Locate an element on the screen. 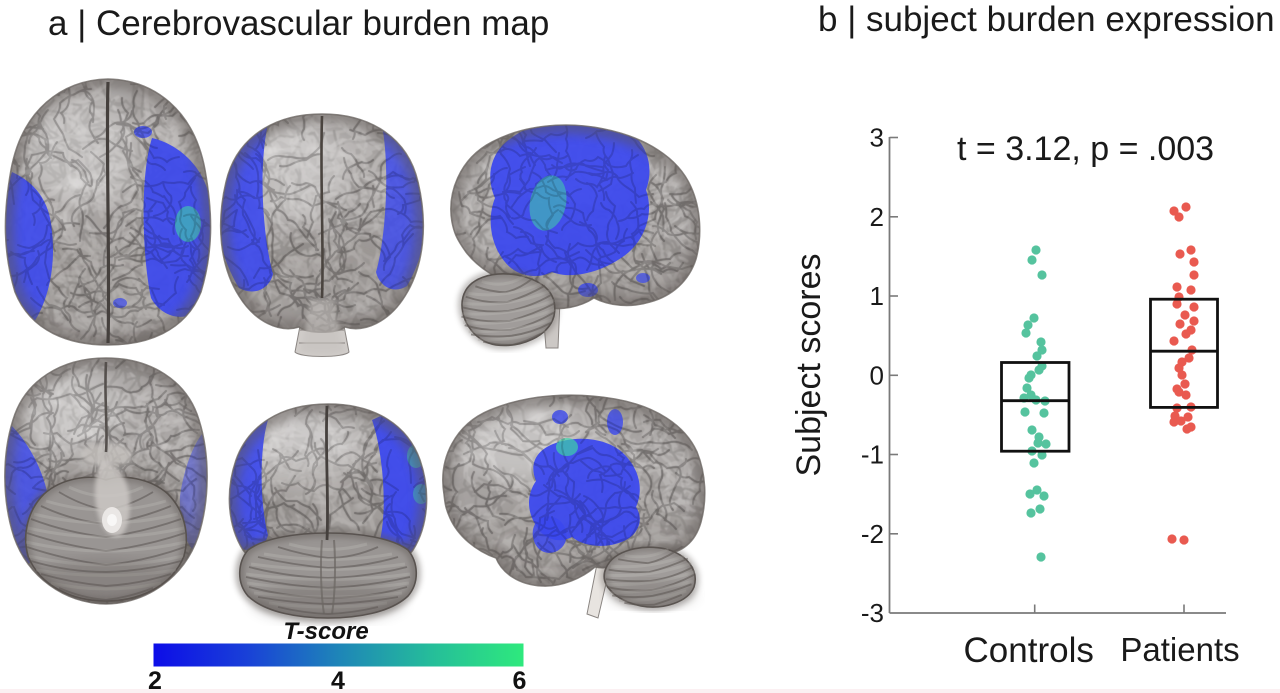 The height and width of the screenshot is (693, 1280). svg-text: b | subject burden expression is located at coordinates (1046, 19).